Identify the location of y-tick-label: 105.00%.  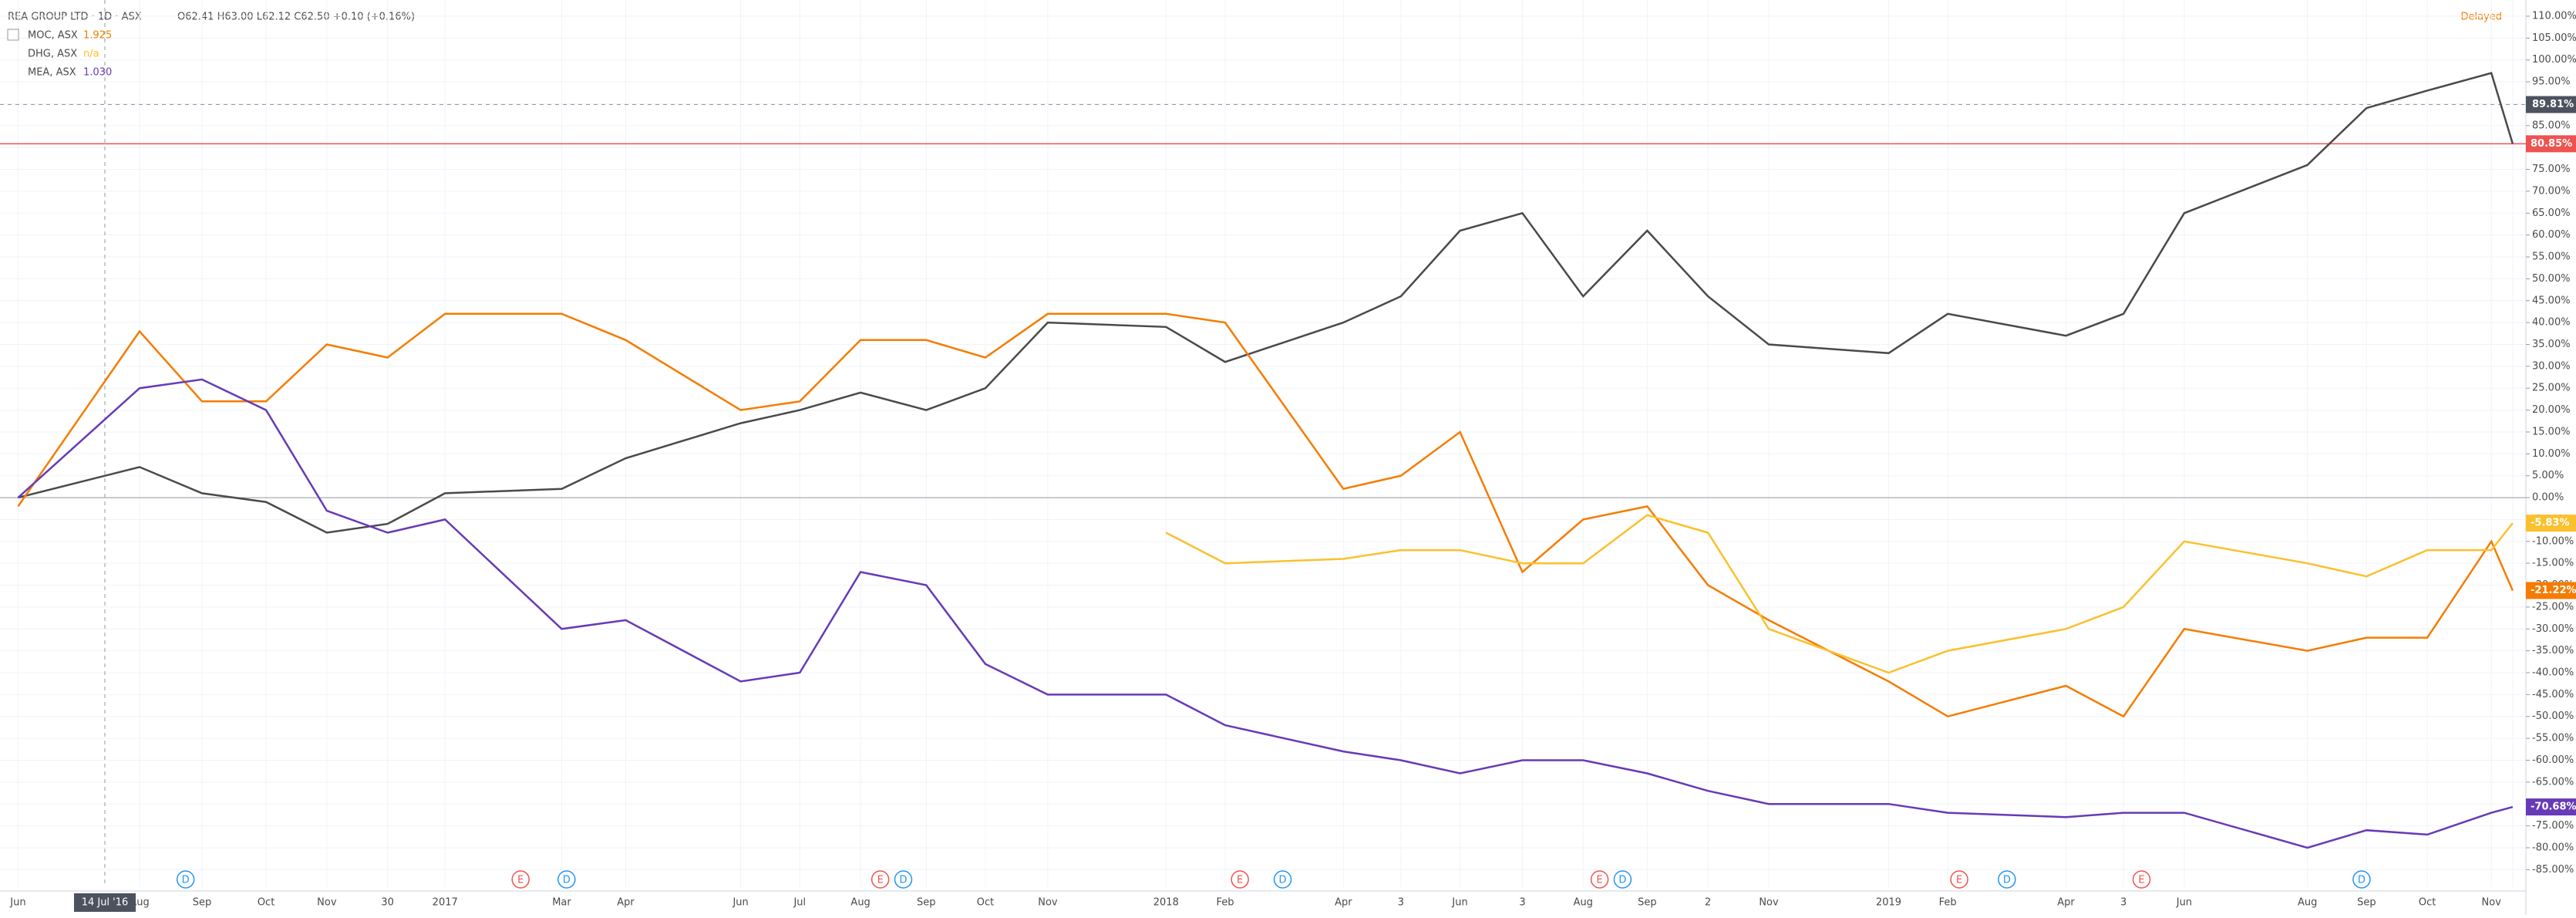
(2554, 38).